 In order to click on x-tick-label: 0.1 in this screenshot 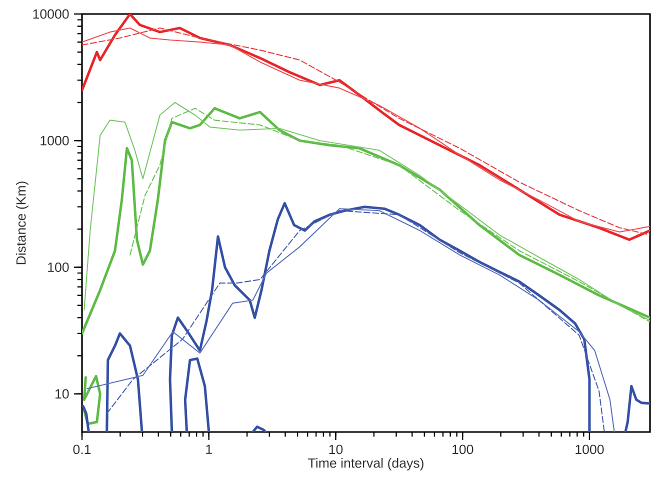, I will do `click(82, 449)`.